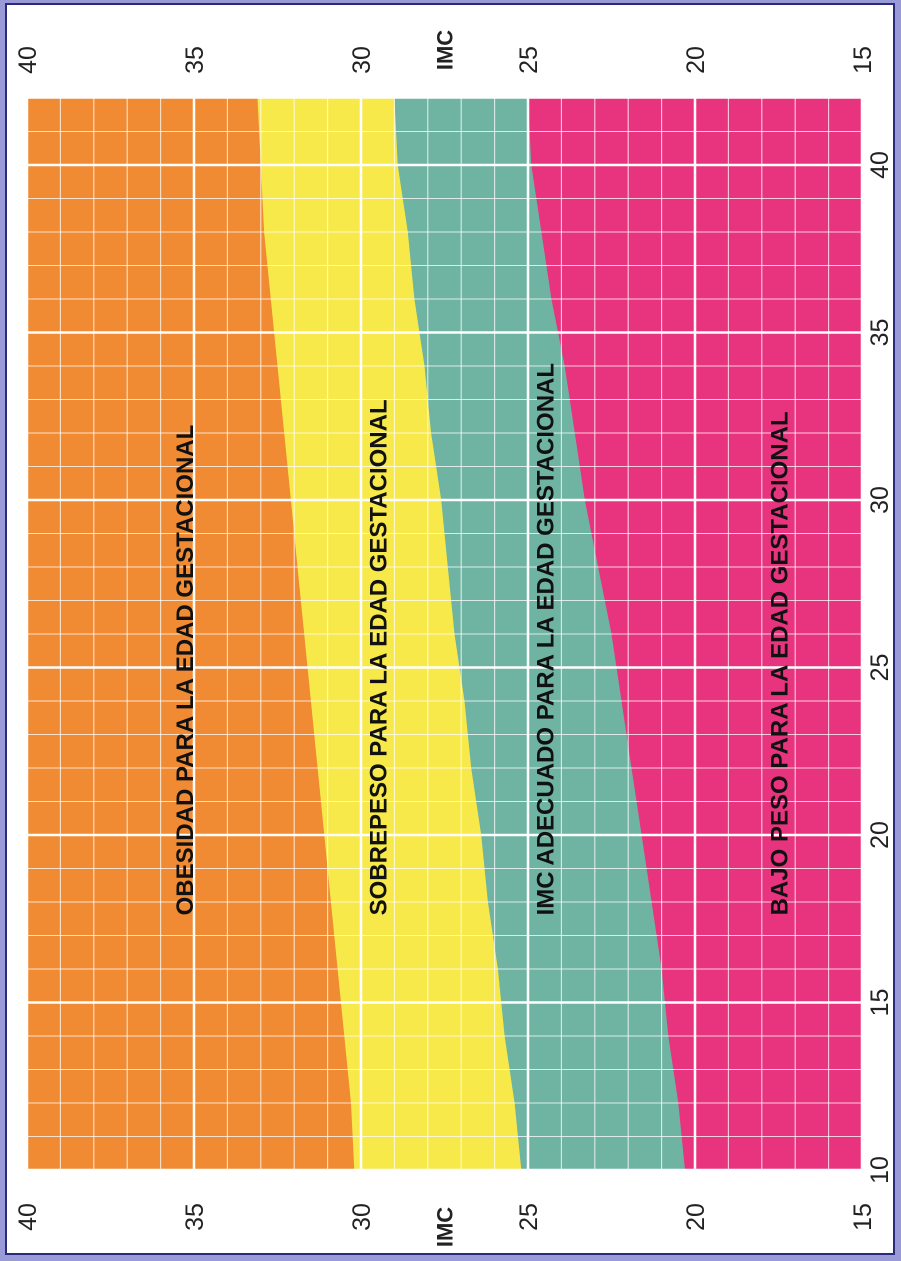  Describe the element at coordinates (362, 60) in the screenshot. I see `imc-tick-label-top: 30` at that location.